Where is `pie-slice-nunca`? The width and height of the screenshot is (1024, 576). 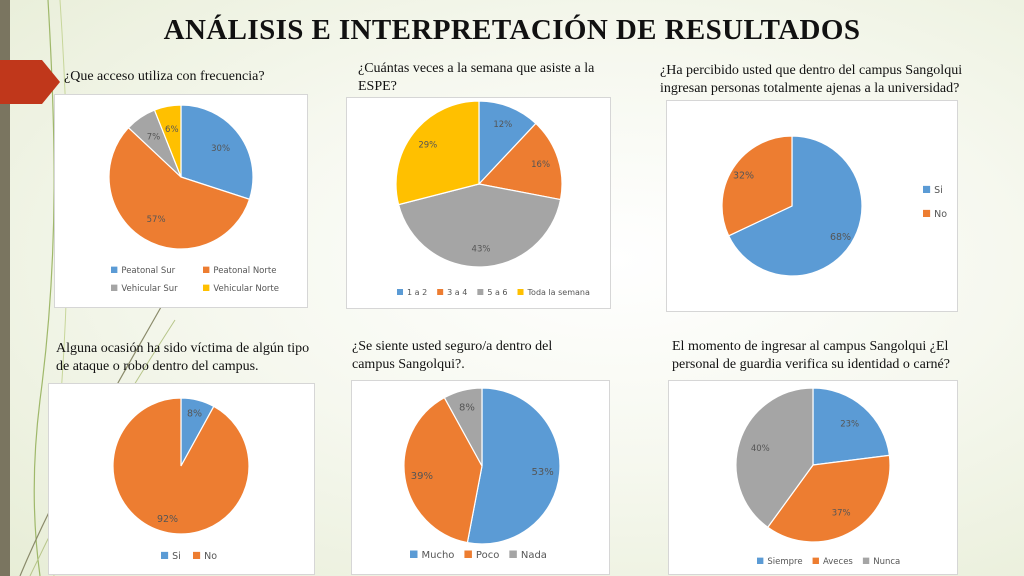 pie-slice-nunca is located at coordinates (774, 458).